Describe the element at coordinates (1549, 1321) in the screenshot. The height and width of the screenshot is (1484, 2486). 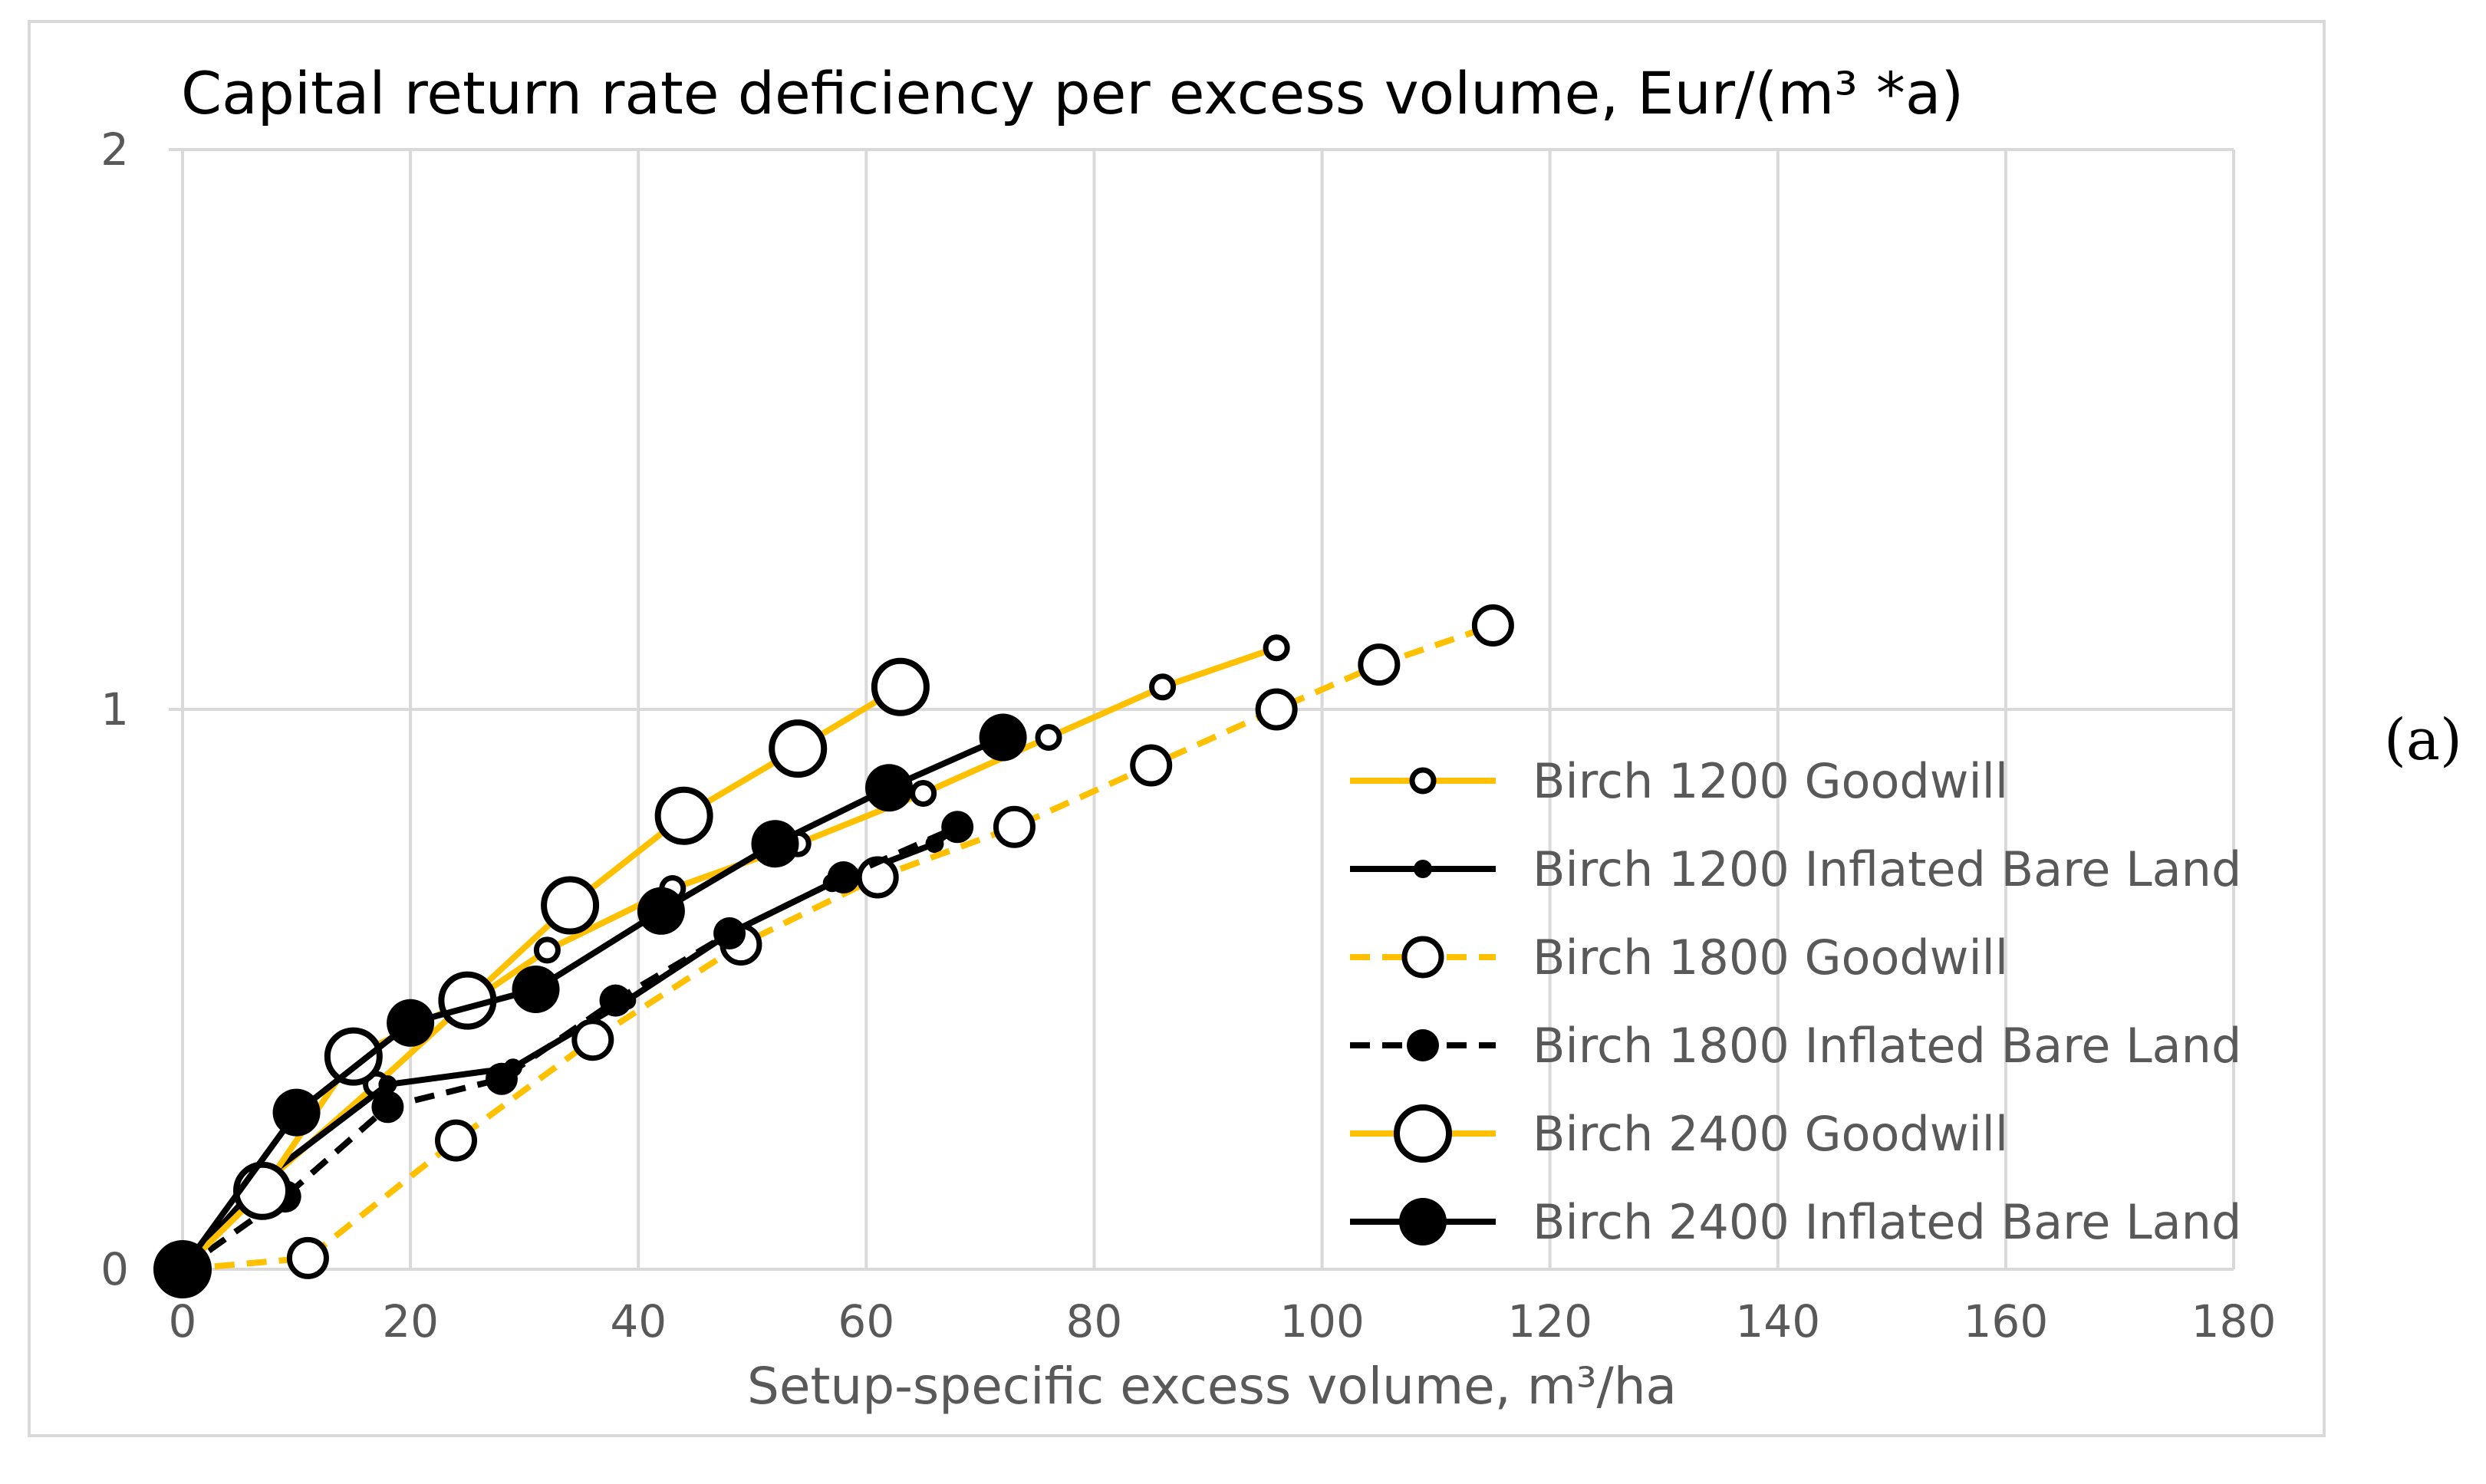
I see `x-tick-label: 120` at that location.